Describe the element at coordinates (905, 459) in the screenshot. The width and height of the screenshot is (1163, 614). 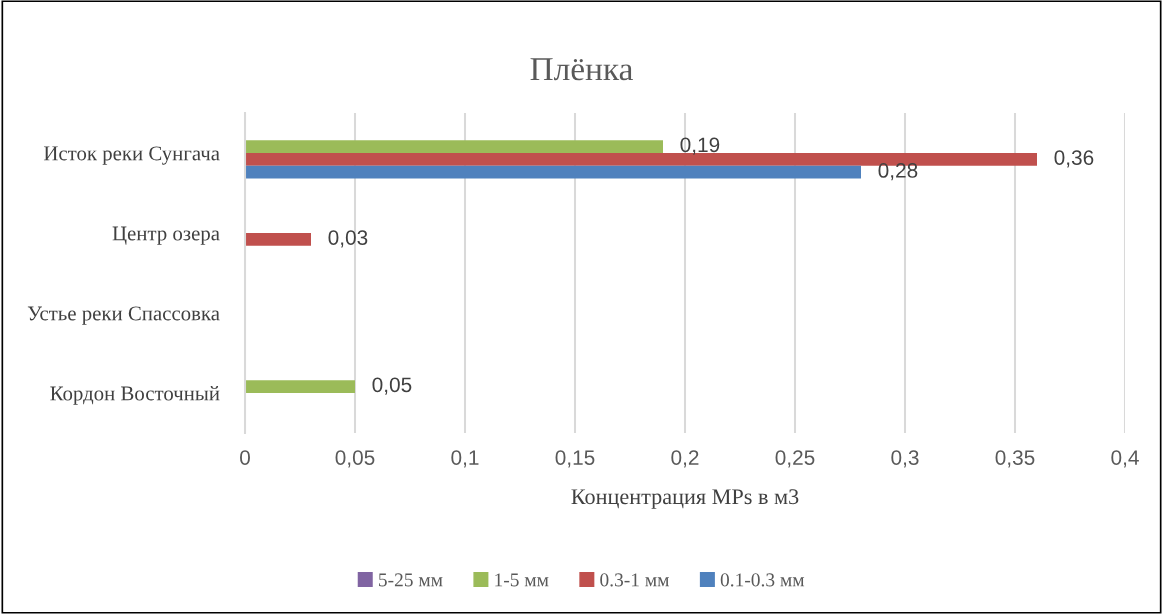
I see `x-tick-label: 0,3` at that location.